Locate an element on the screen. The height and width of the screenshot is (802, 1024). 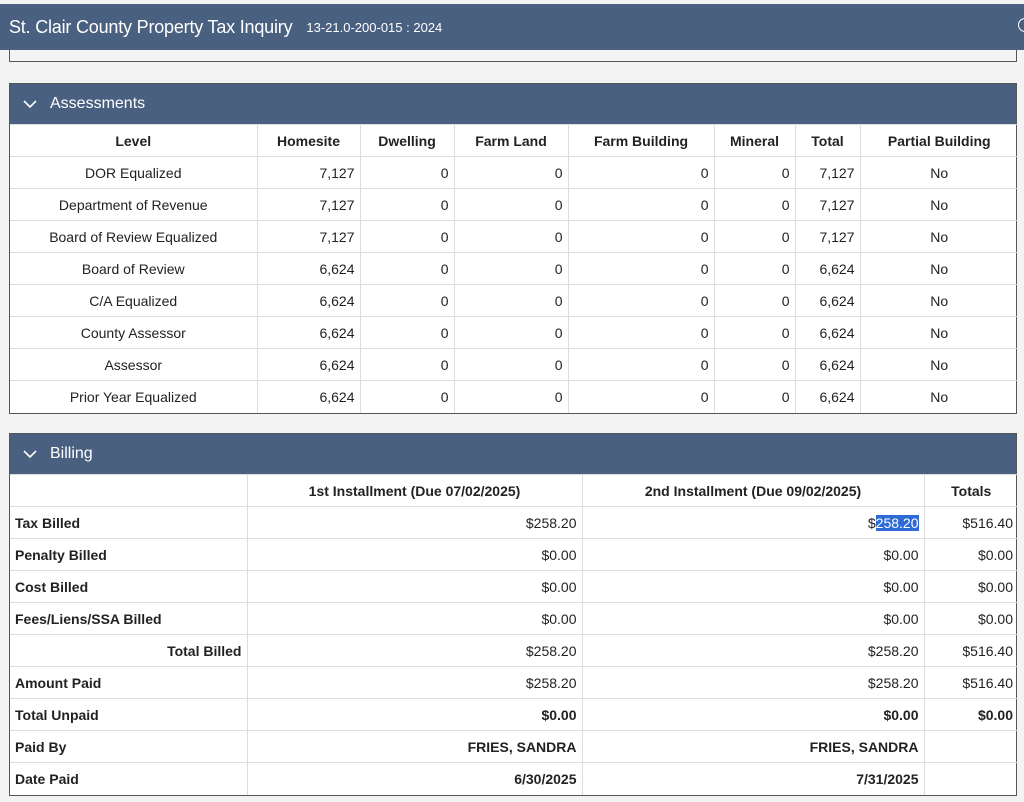
level-cell: County Assessor is located at coordinates (134, 332).